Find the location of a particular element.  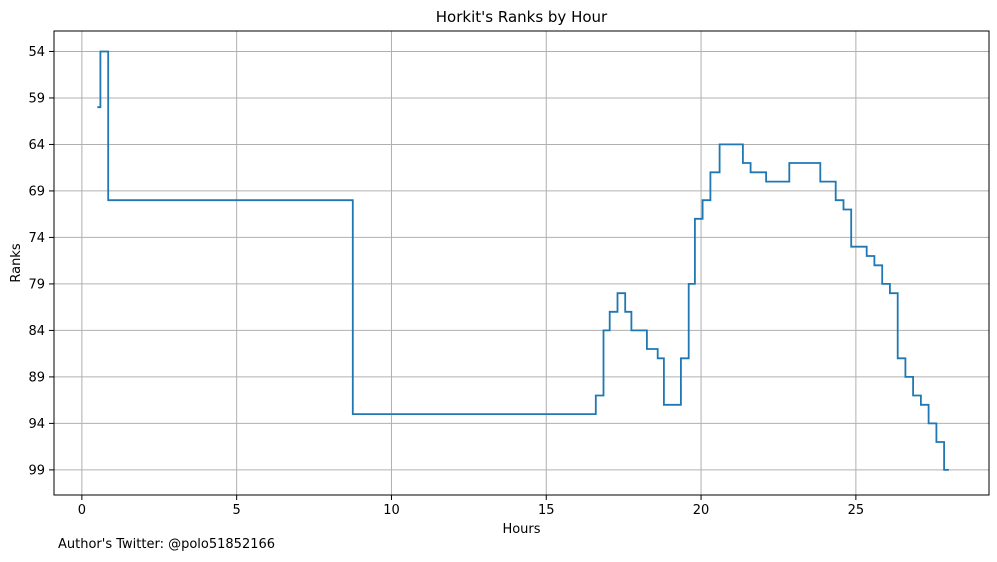

x-axis-ticks: 0 5 10 15 20 25 is located at coordinates (471, 506).